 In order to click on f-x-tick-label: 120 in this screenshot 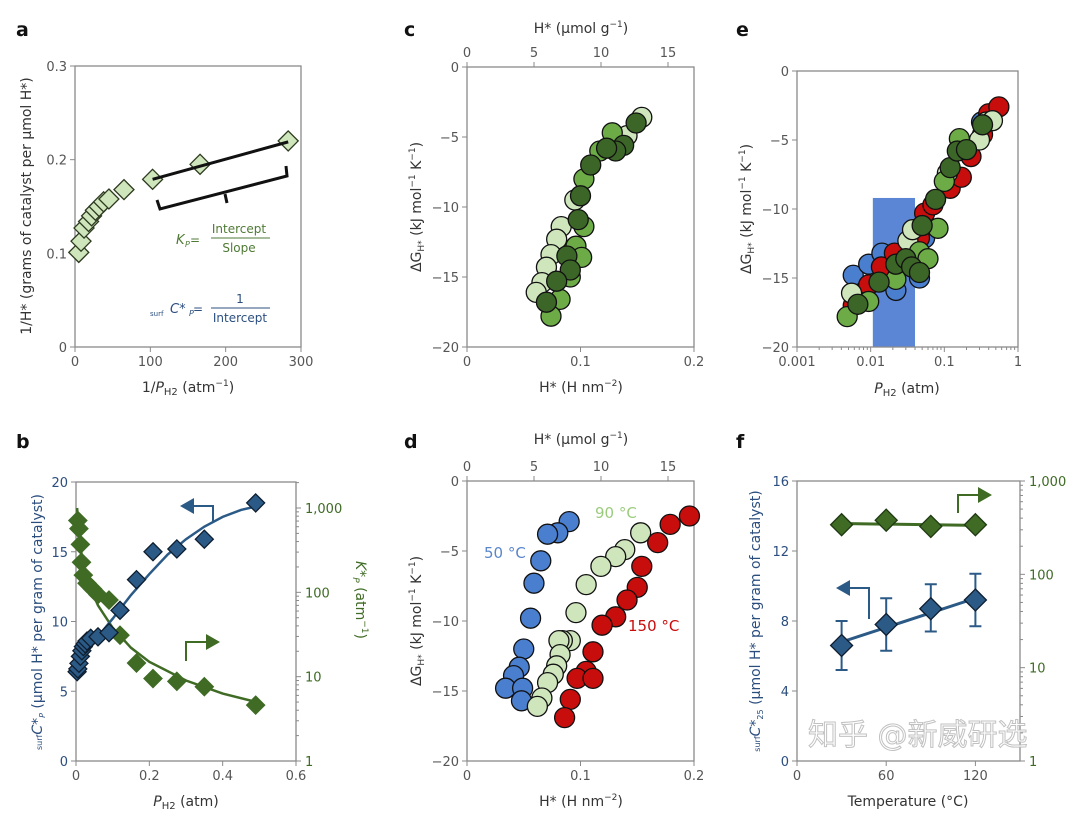, I will do `click(975, 776)`.